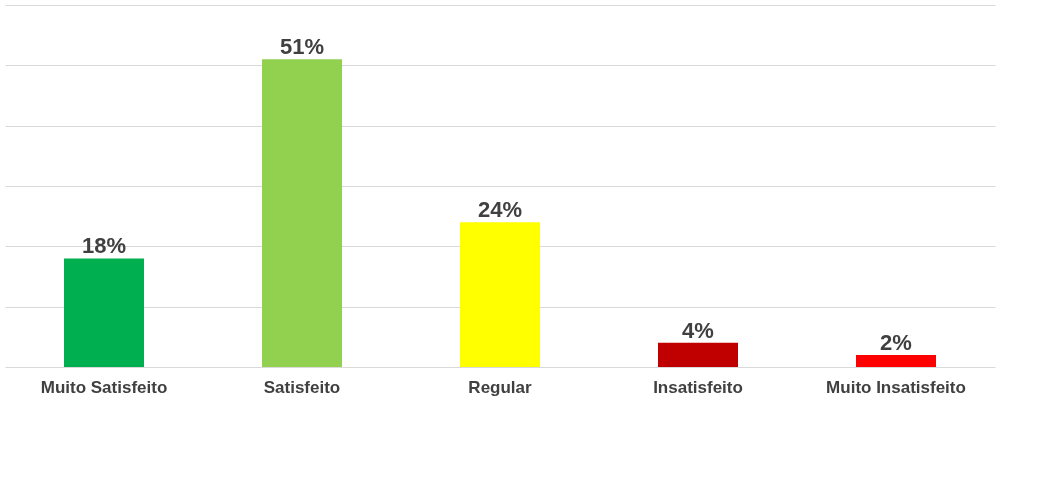  What do you see at coordinates (302, 47) in the screenshot?
I see `data-label: 51%` at bounding box center [302, 47].